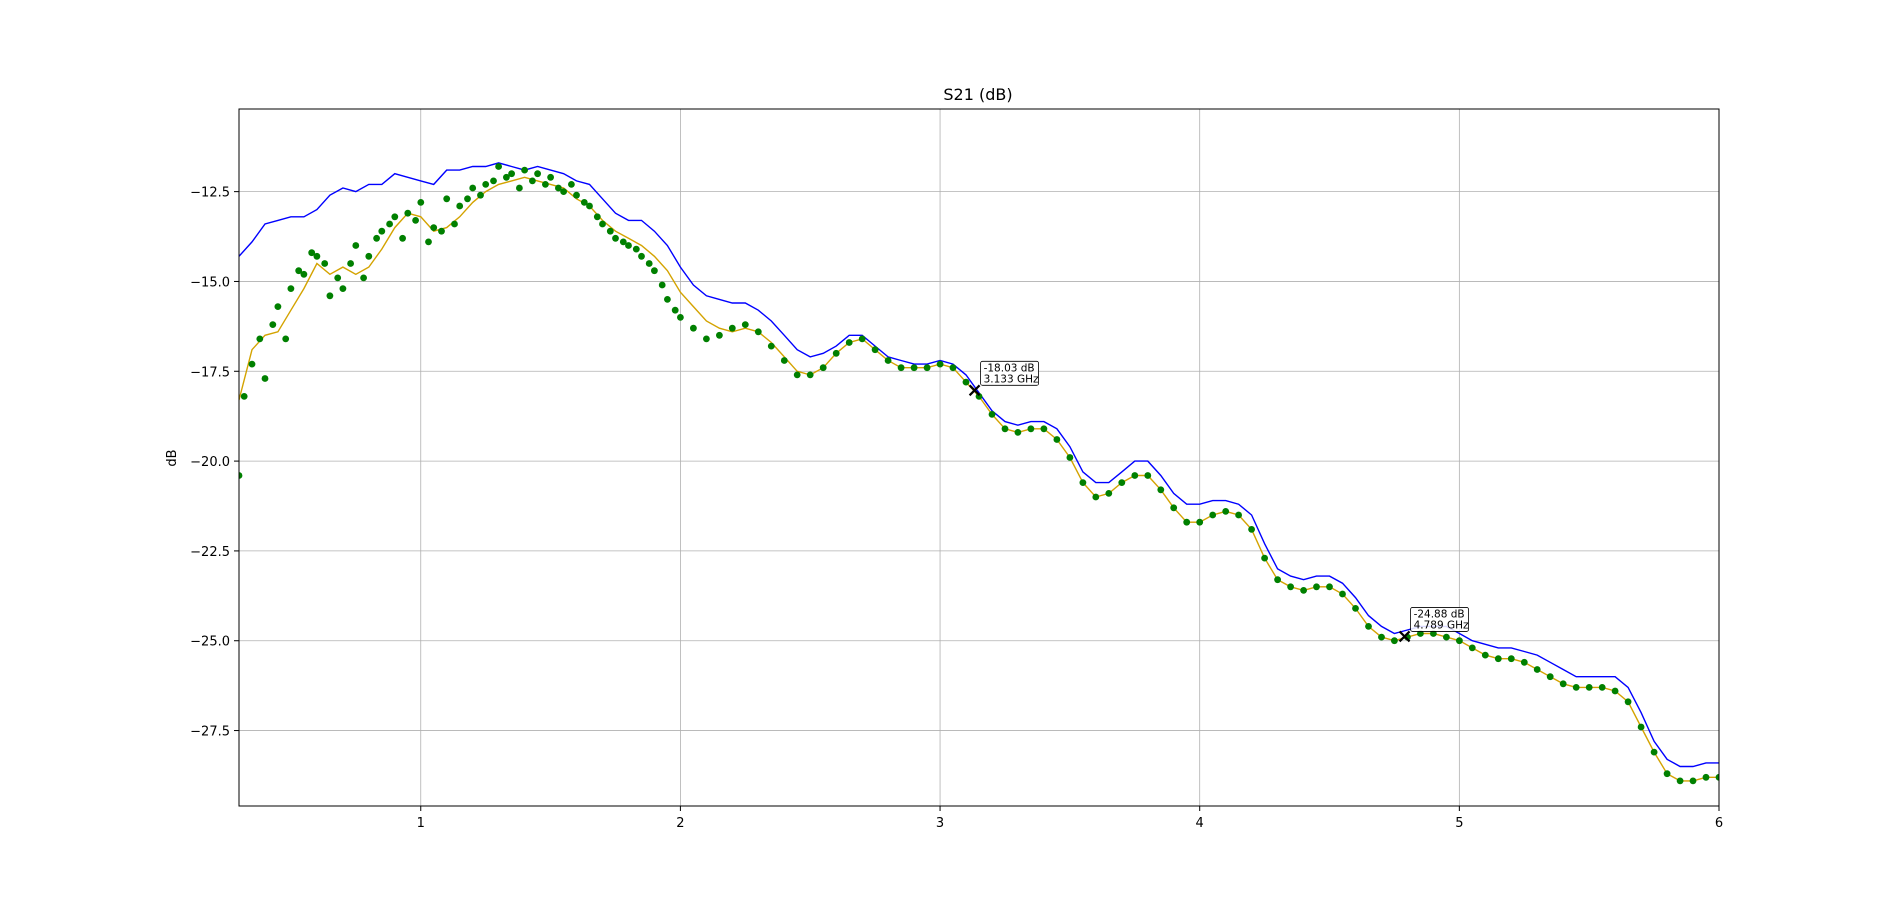  What do you see at coordinates (210, 462) in the screenshot?
I see `y-tick-label: −20.0` at bounding box center [210, 462].